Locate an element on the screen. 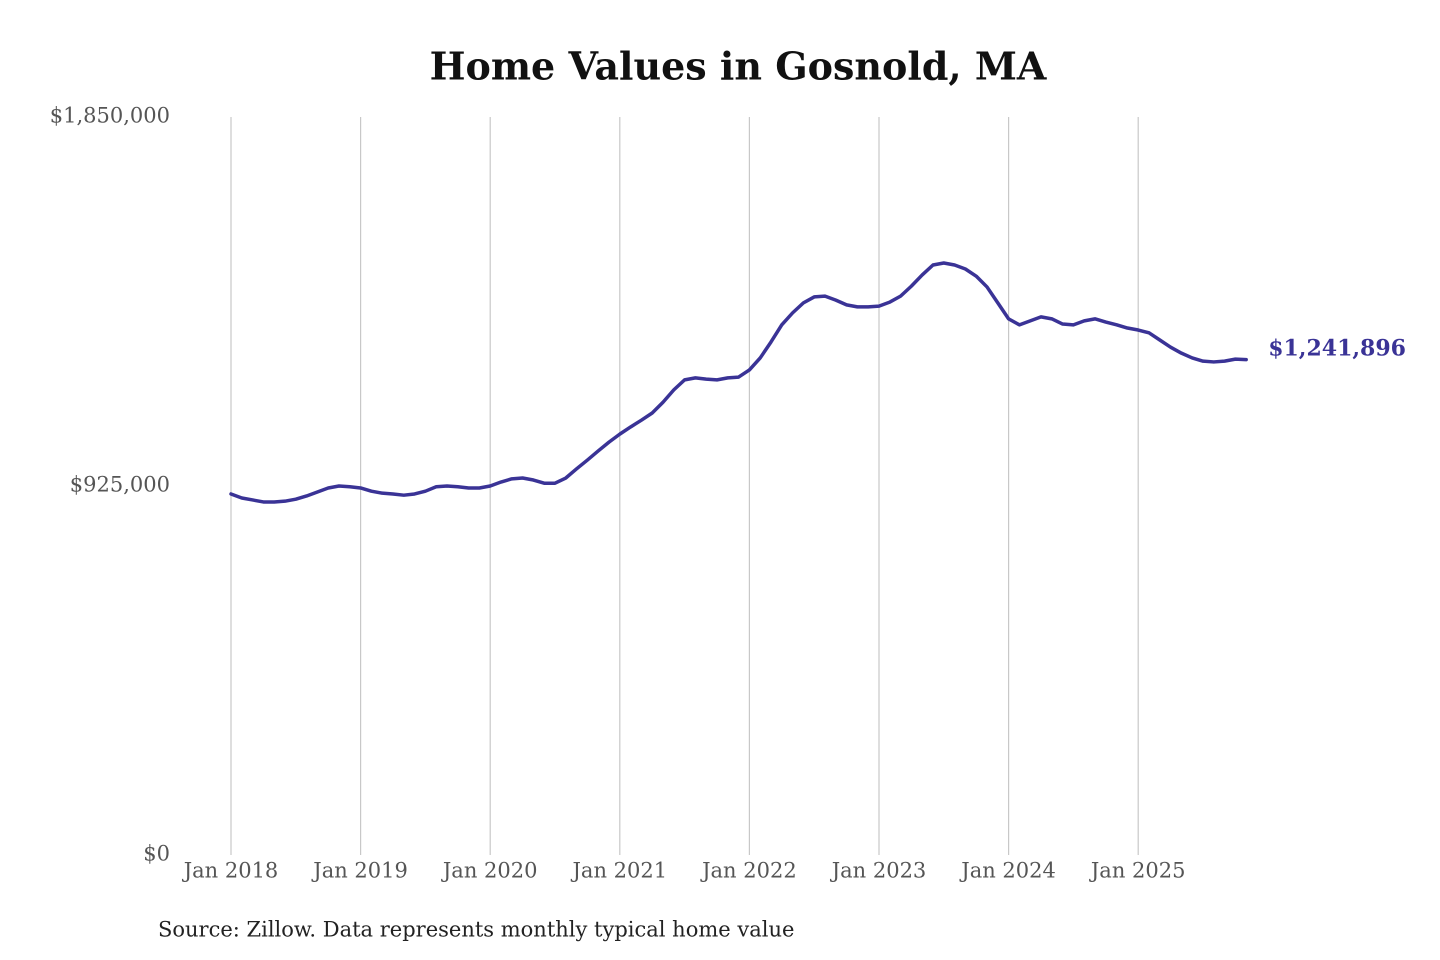  x-tick-label: Jan 2023 is located at coordinates (878, 871).